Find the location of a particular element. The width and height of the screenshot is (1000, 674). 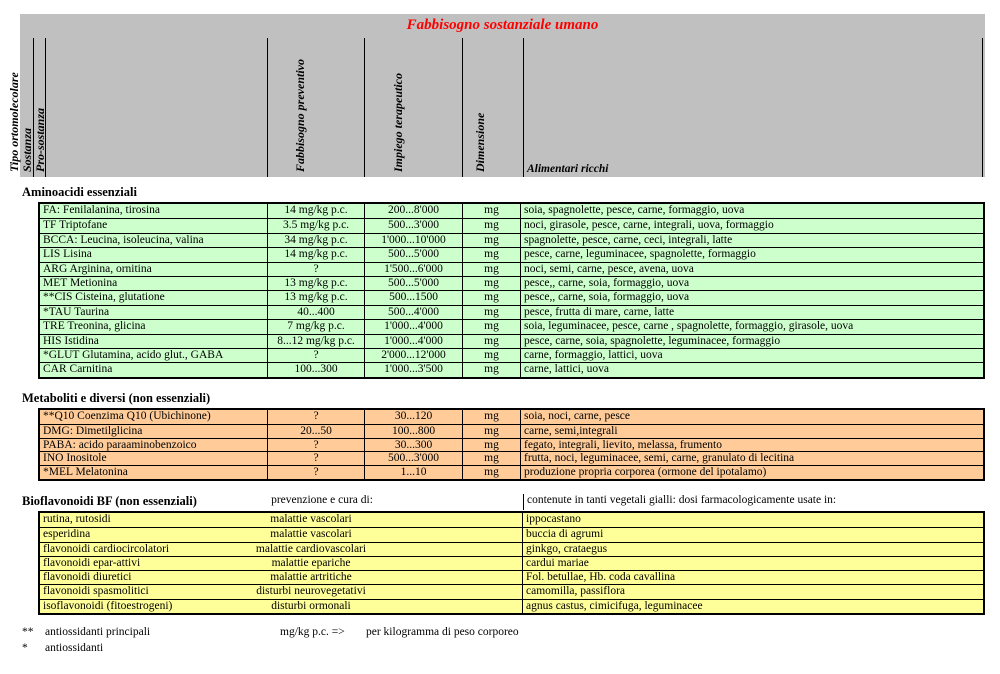

footnote-marker: * is located at coordinates (25, 648).